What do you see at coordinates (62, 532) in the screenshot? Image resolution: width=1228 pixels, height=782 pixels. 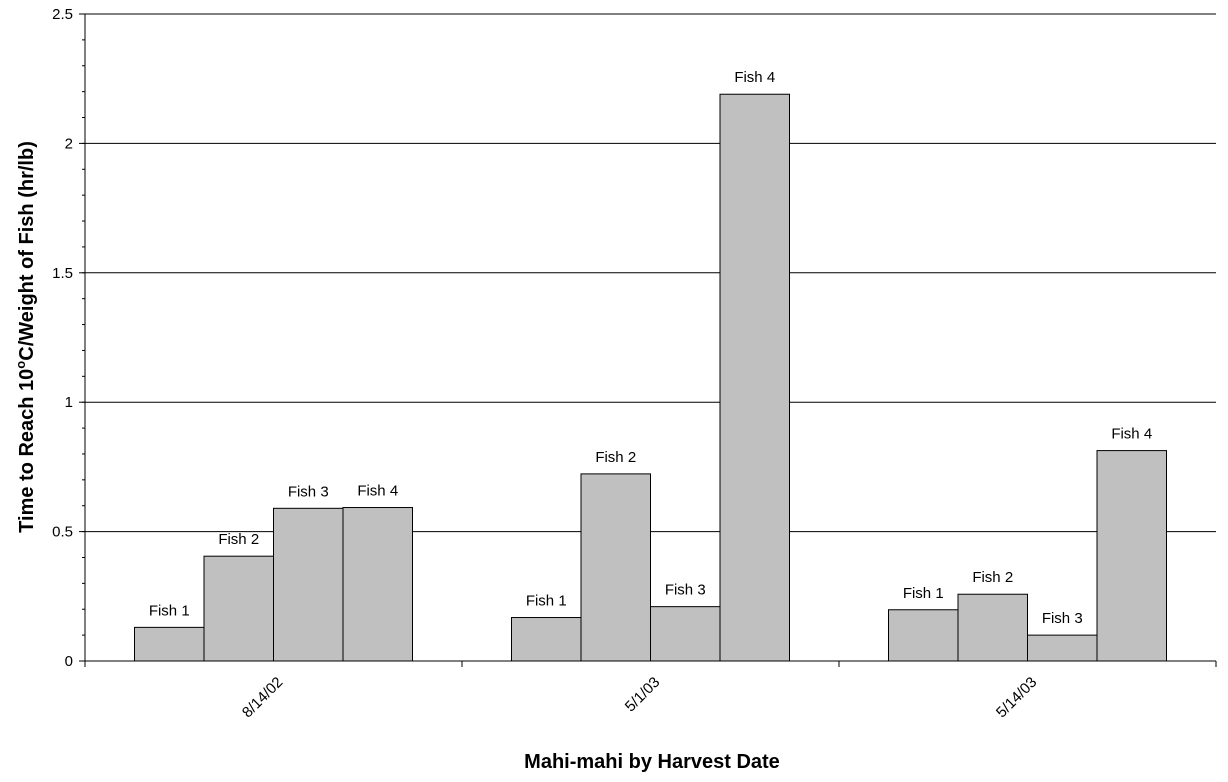 I see `y-tick-label: 0.5` at bounding box center [62, 532].